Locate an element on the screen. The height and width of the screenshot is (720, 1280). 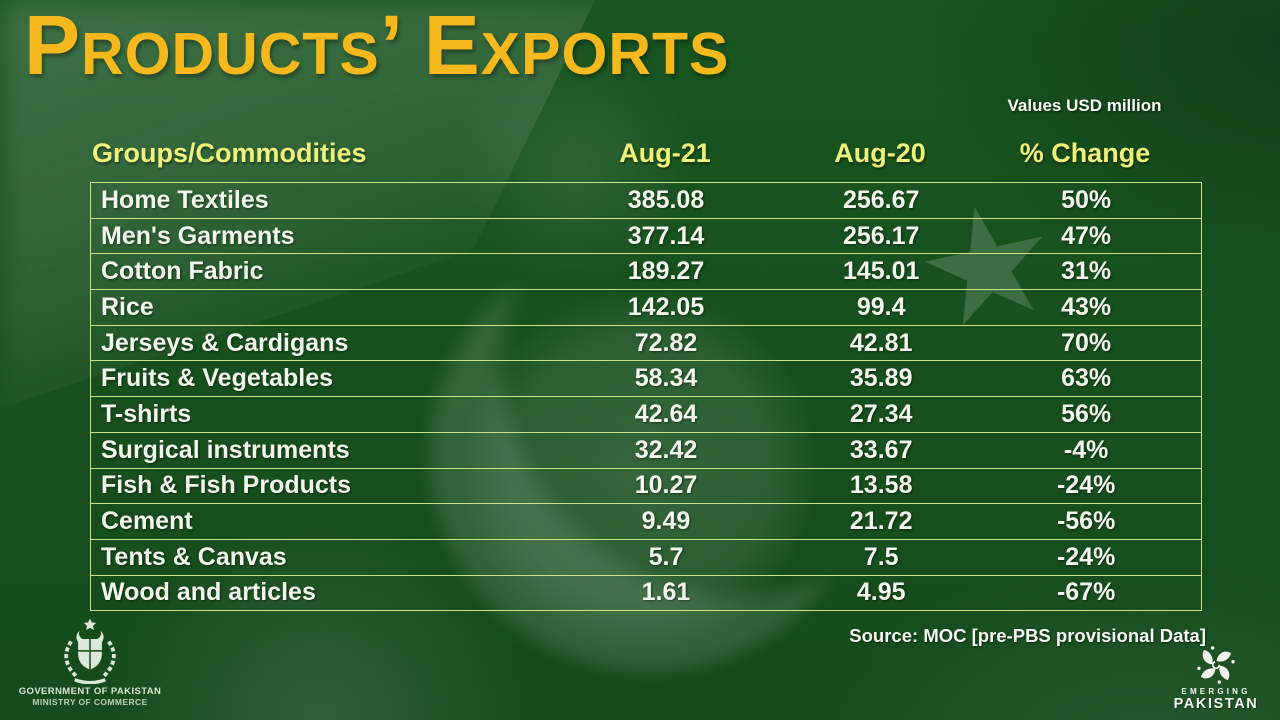
source-note: Source: MOC [pre-PBS provisional Data] is located at coordinates (1027, 635).